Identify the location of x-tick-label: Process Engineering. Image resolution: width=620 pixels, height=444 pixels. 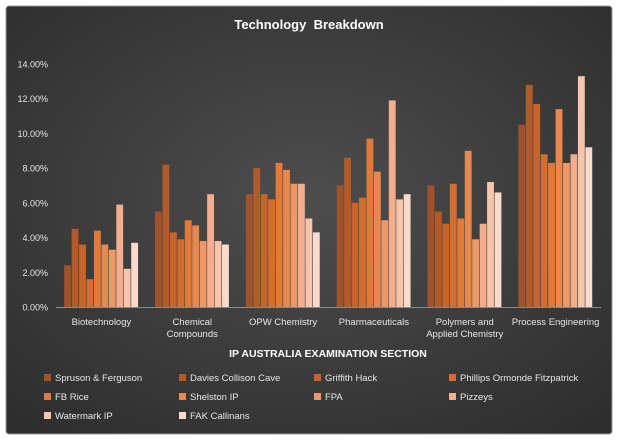
(556, 322).